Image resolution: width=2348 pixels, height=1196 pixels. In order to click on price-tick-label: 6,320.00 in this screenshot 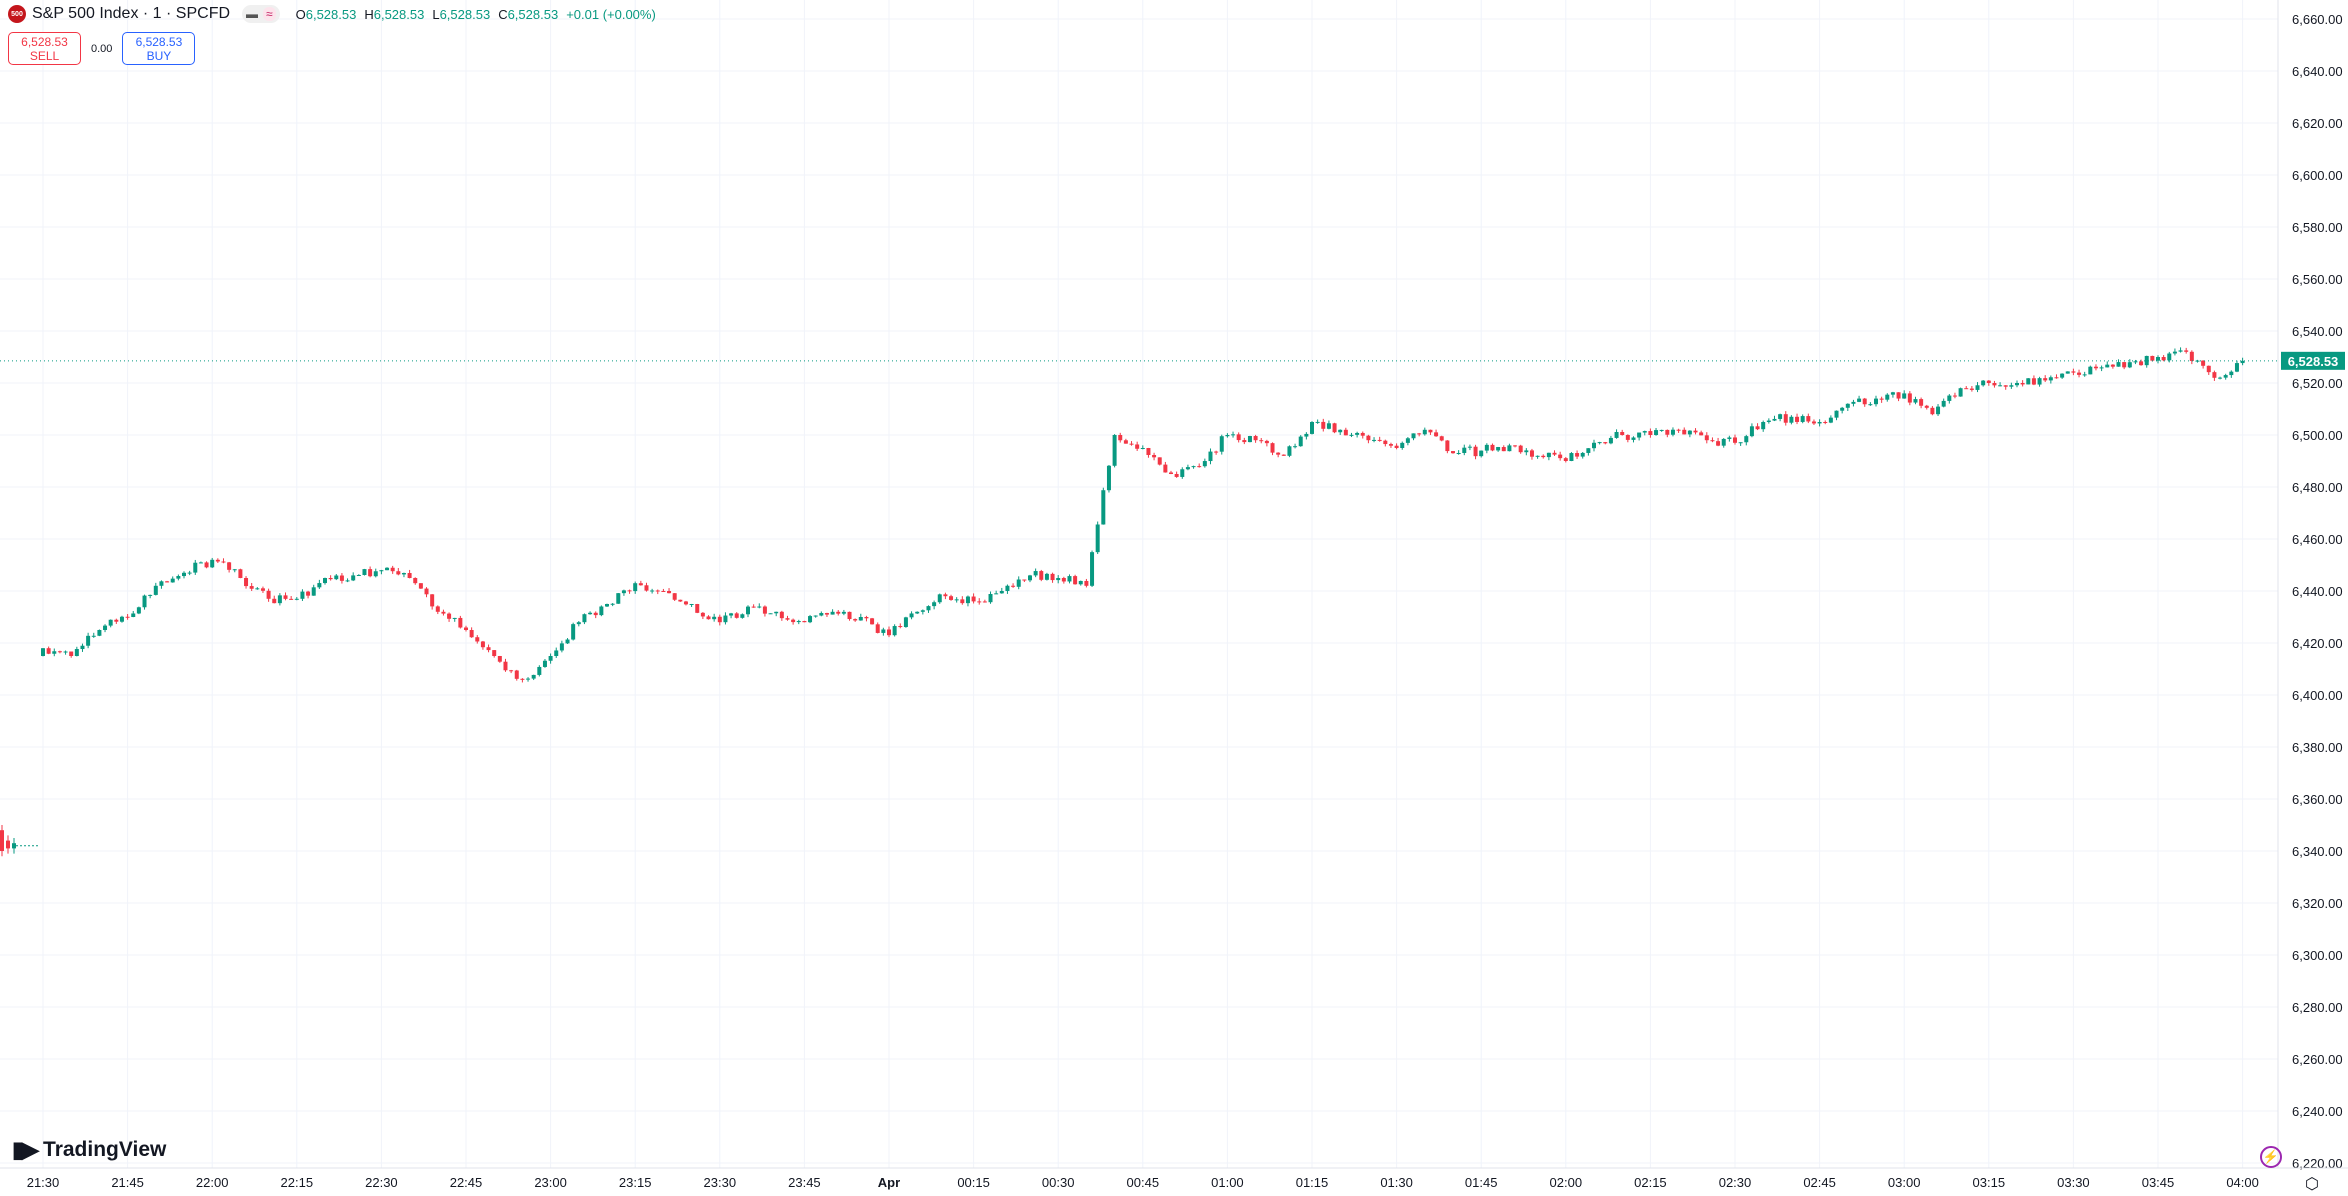, I will do `click(2317, 903)`.